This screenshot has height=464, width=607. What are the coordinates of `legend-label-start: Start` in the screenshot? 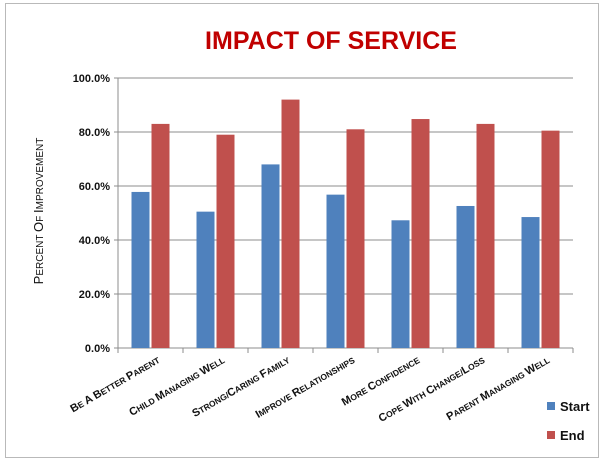 It's located at (575, 406).